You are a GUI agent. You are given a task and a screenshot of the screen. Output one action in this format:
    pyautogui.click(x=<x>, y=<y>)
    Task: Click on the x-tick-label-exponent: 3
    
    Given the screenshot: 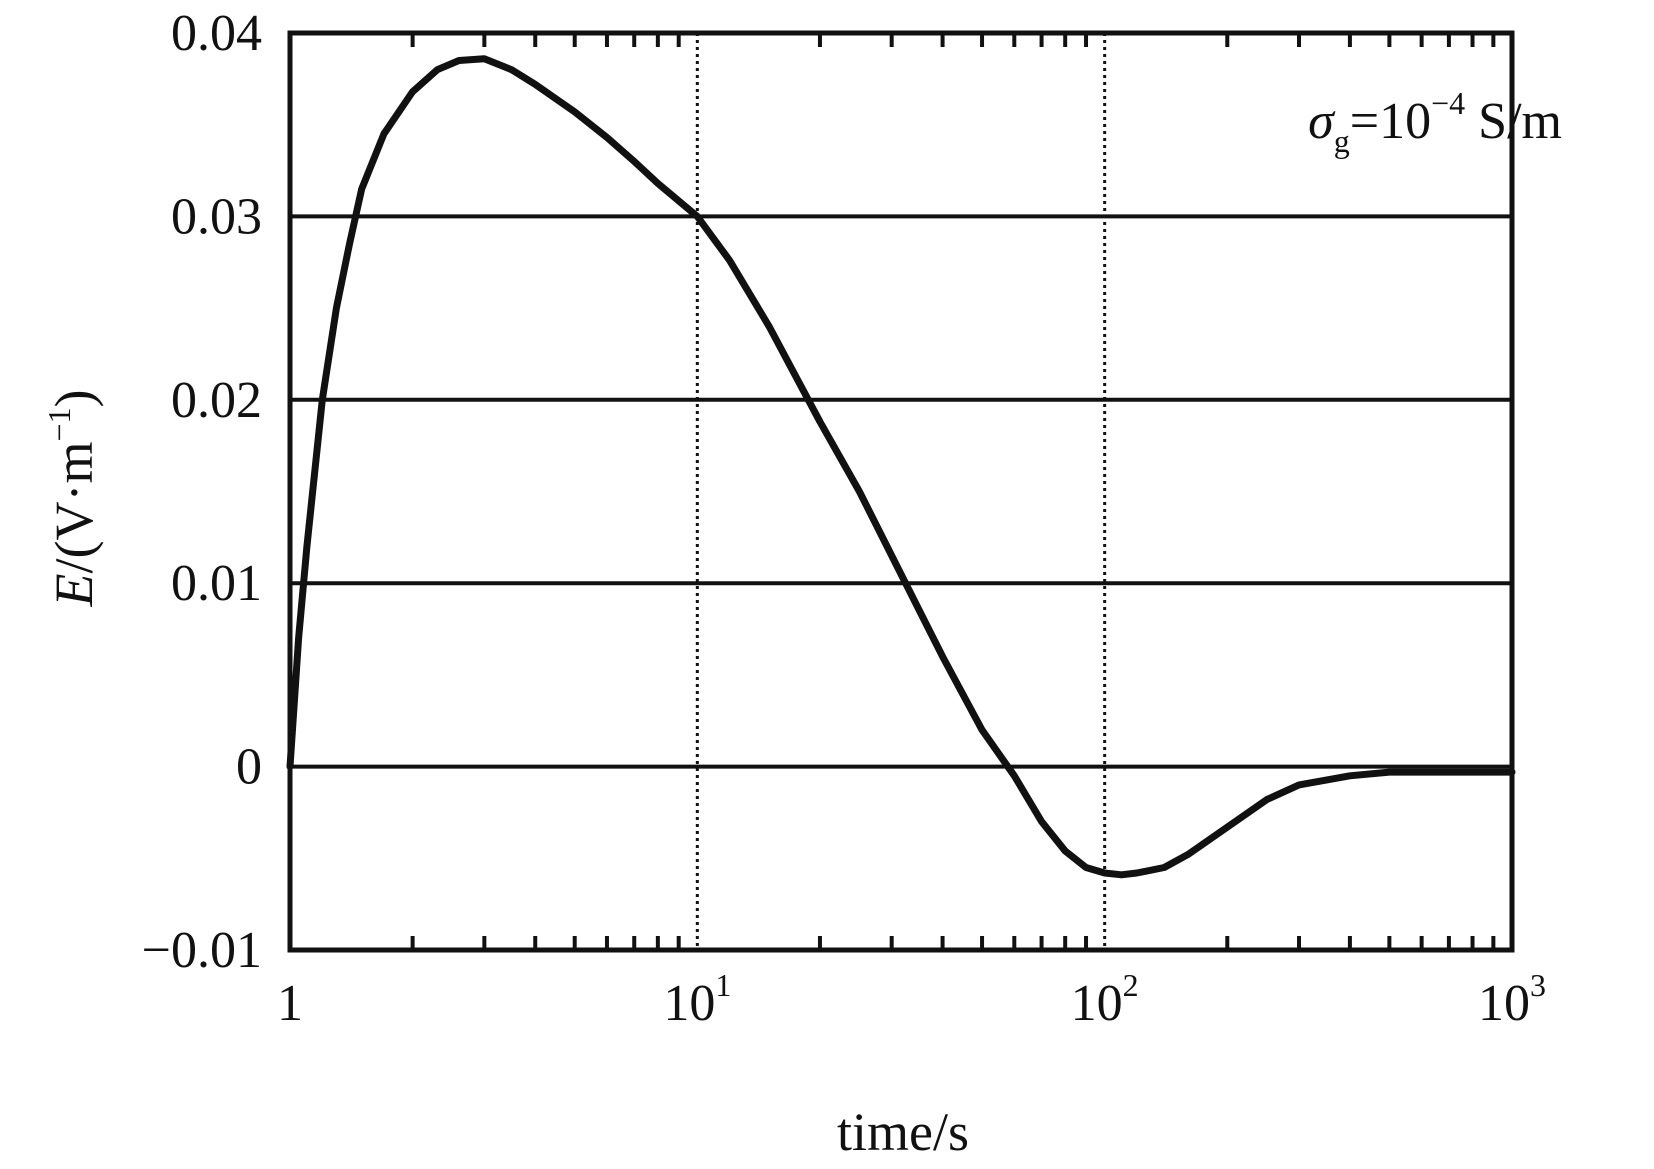 What is the action you would take?
    pyautogui.click(x=1538, y=985)
    